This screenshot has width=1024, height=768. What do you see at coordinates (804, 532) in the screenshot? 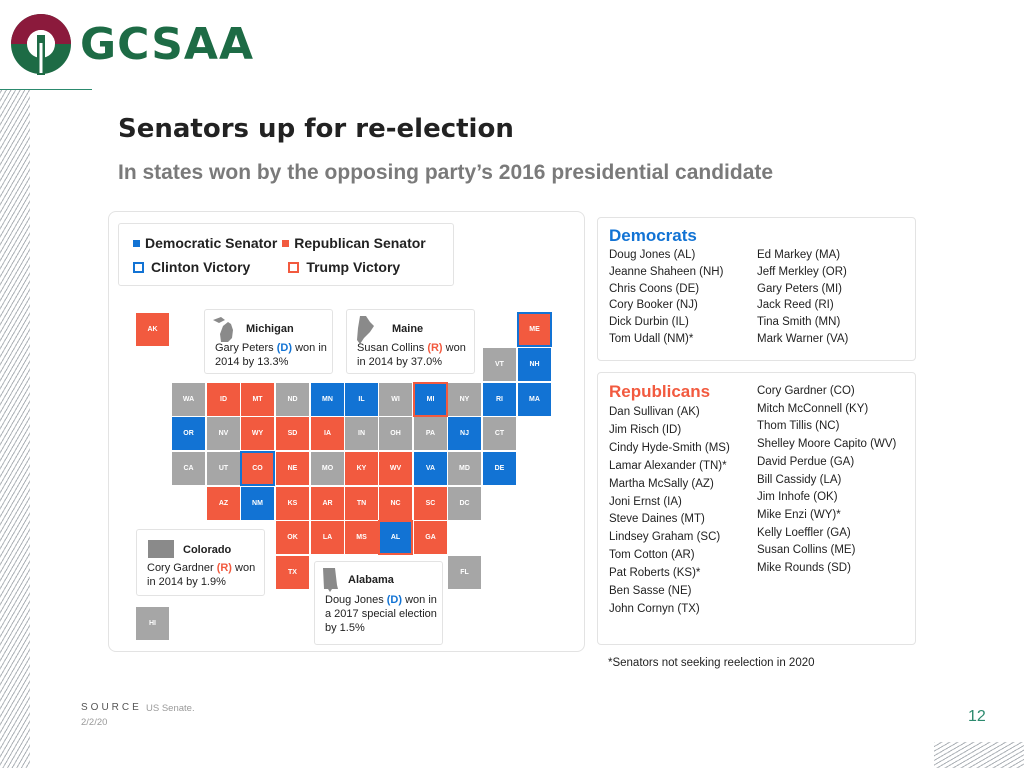
I see `republican-senator-item: Kelly Loeffler (GA)` at bounding box center [804, 532].